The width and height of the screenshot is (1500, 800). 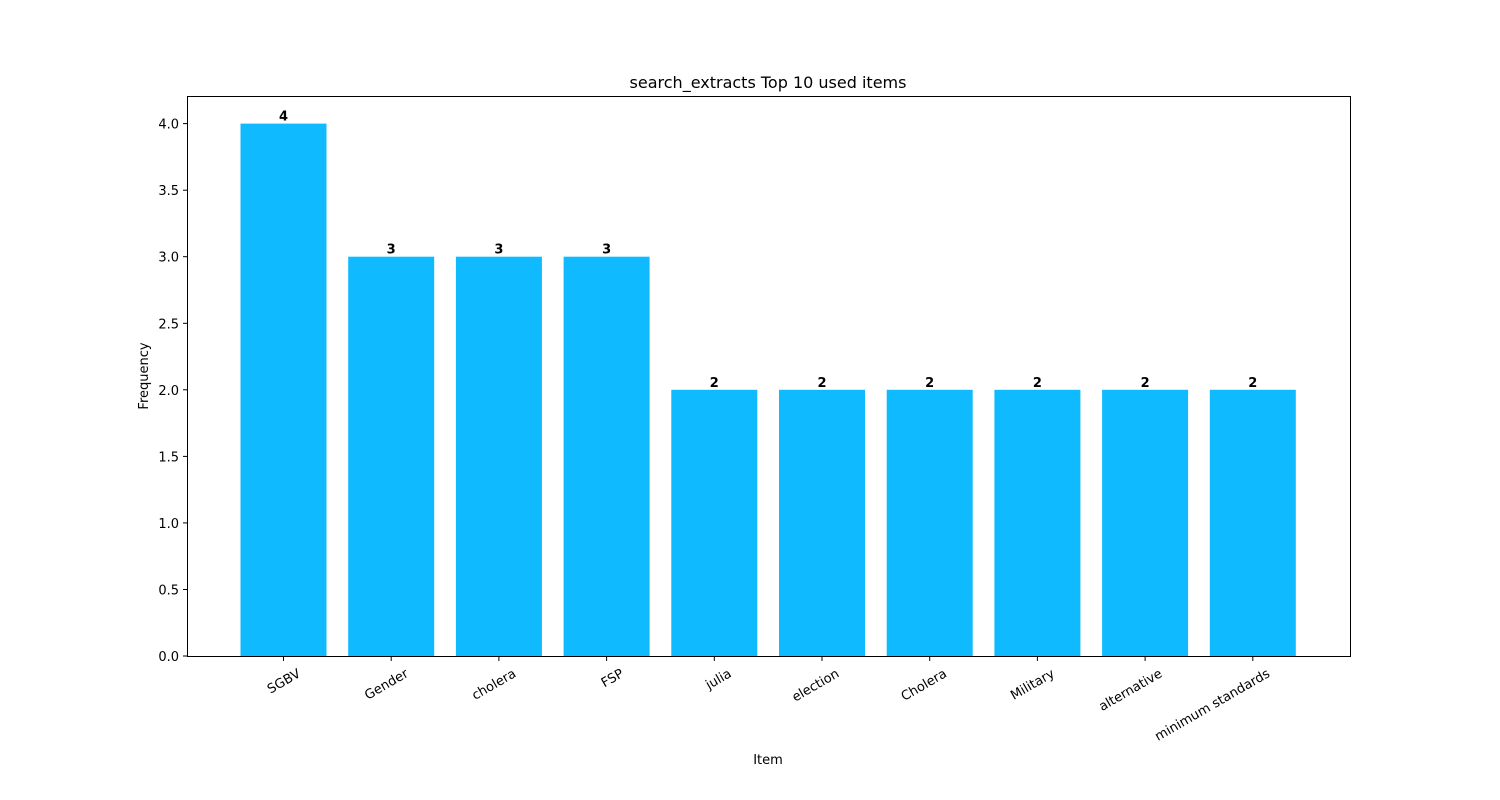 I want to click on y-tick-label: 0.0, so click(x=168, y=657).